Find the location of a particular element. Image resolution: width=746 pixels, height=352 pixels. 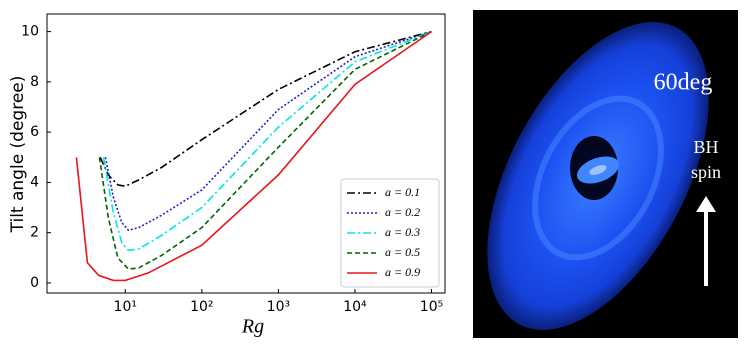

x-tick-label: 10² is located at coordinates (201, 307).